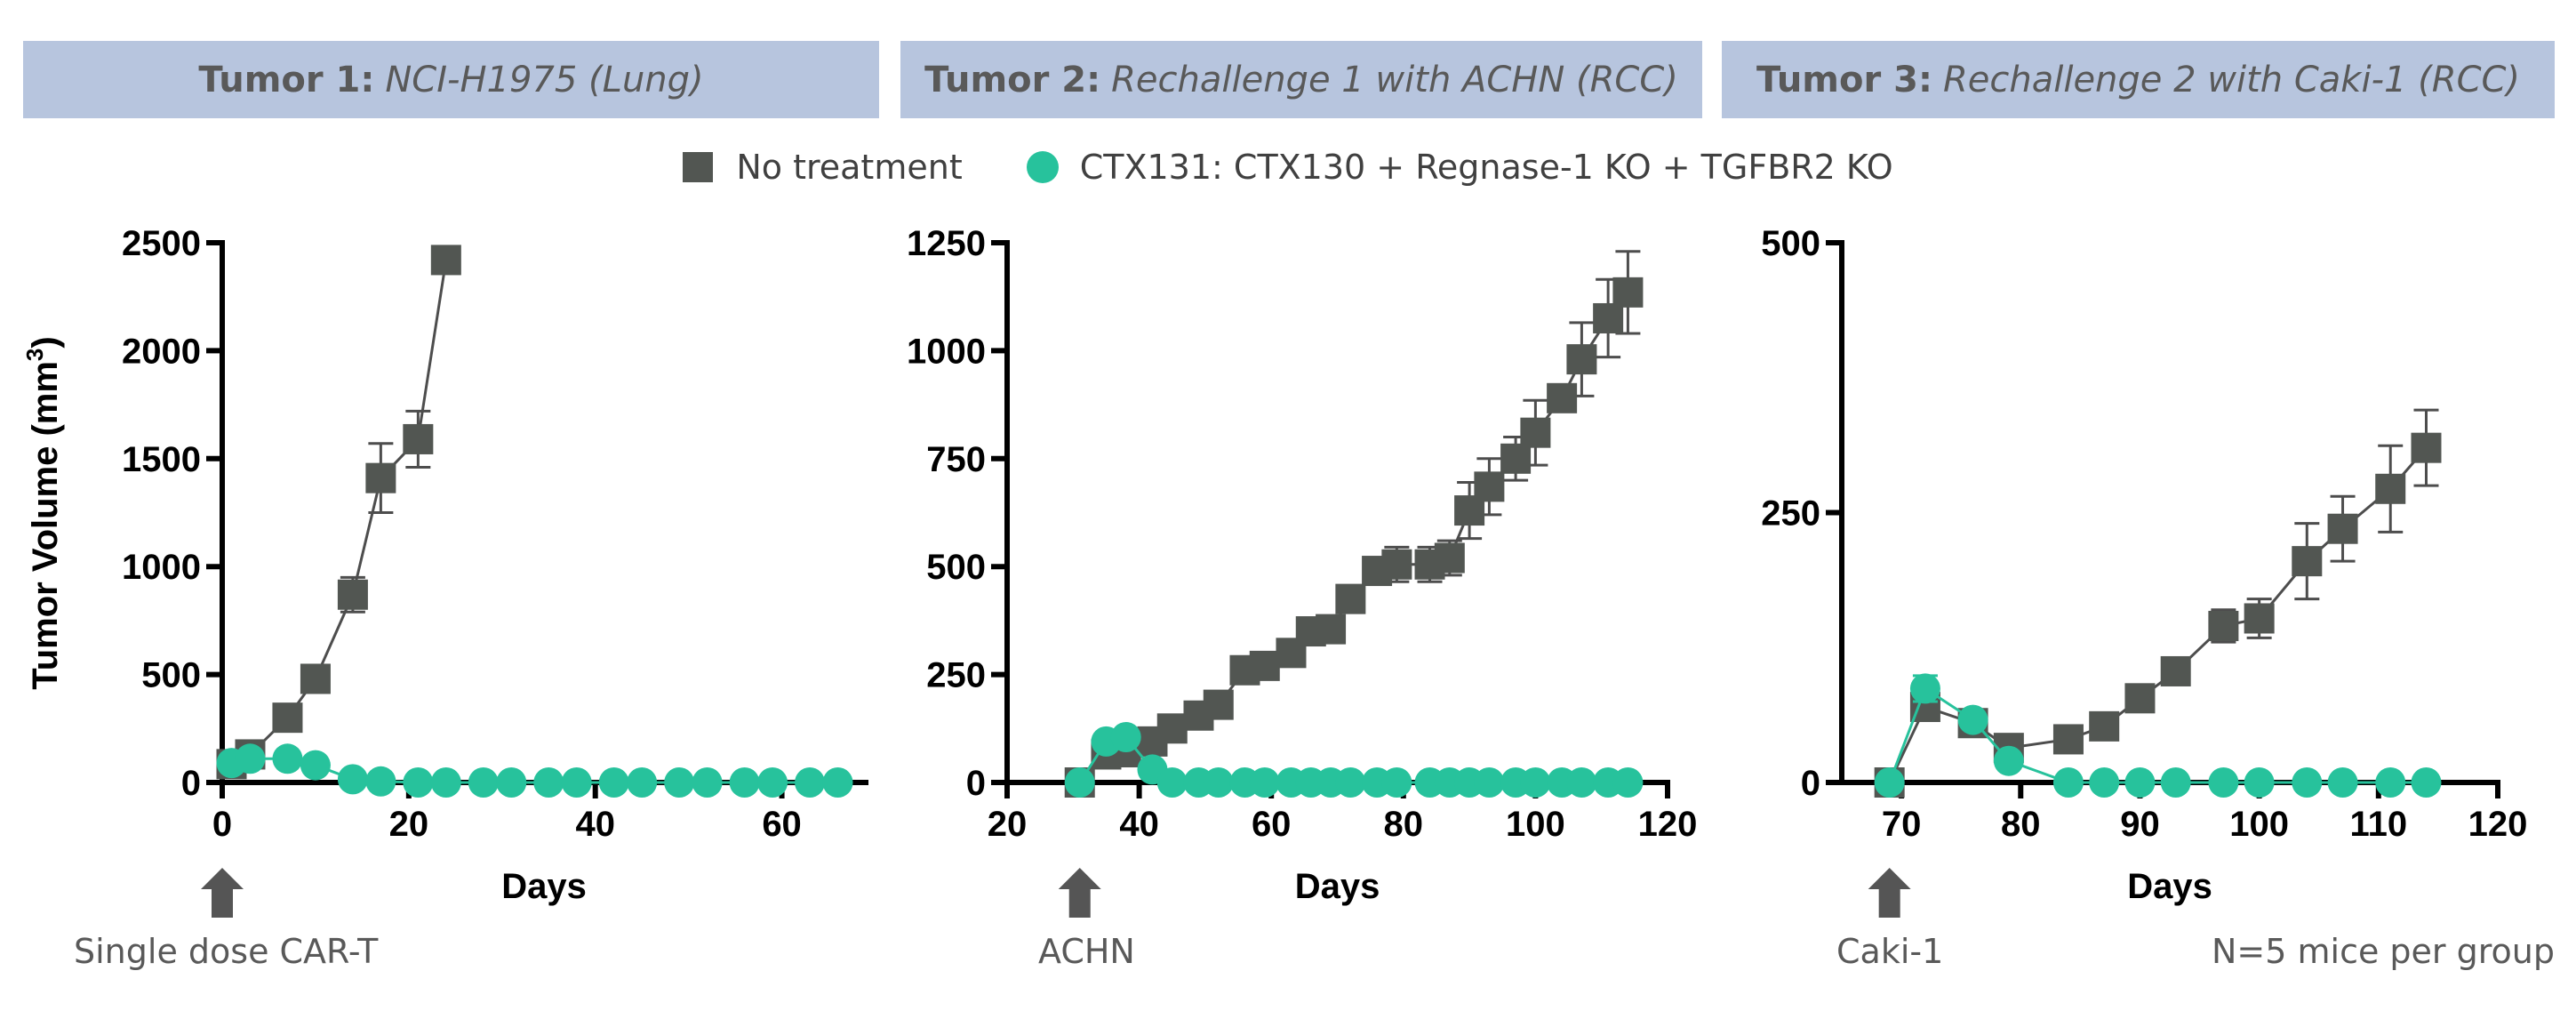  I want to click on group-size-note: N=5 mice per group, so click(2383, 952).